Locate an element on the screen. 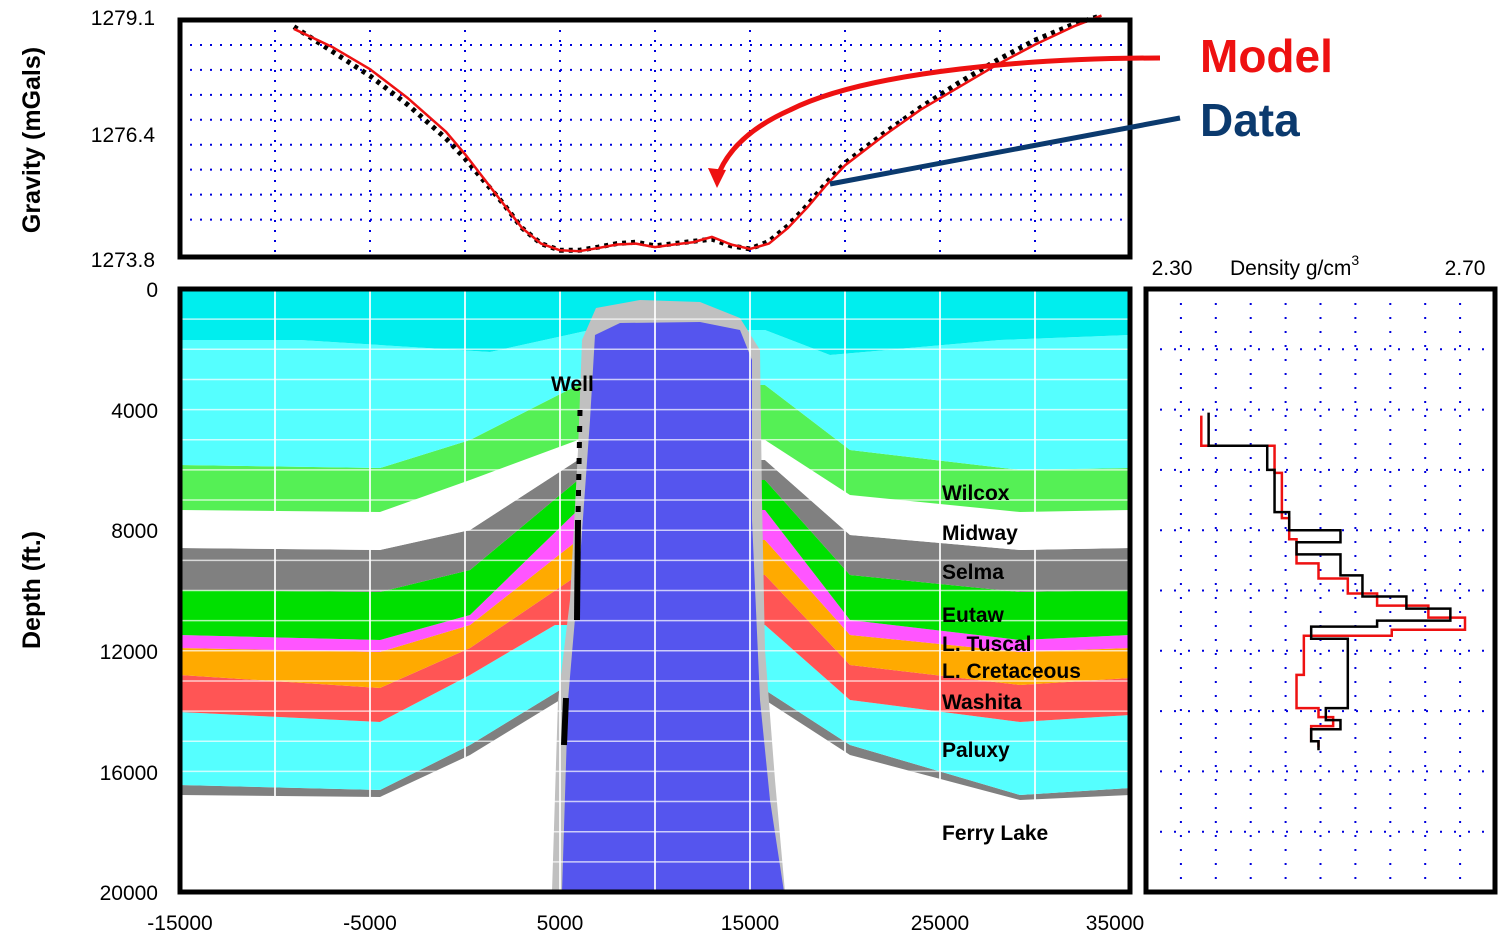  label-midway: Midway is located at coordinates (980, 533).